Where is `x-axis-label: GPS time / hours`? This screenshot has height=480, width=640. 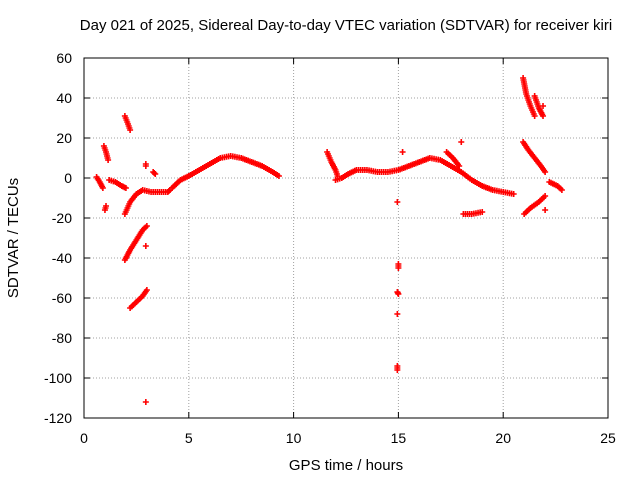 x-axis-label: GPS time / hours is located at coordinates (346, 465).